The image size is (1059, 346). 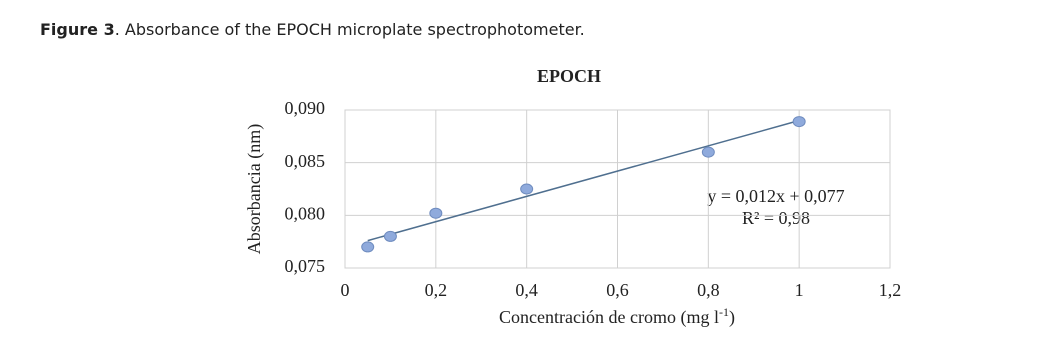 I want to click on x-tick-label: 0,2, so click(x=436, y=290).